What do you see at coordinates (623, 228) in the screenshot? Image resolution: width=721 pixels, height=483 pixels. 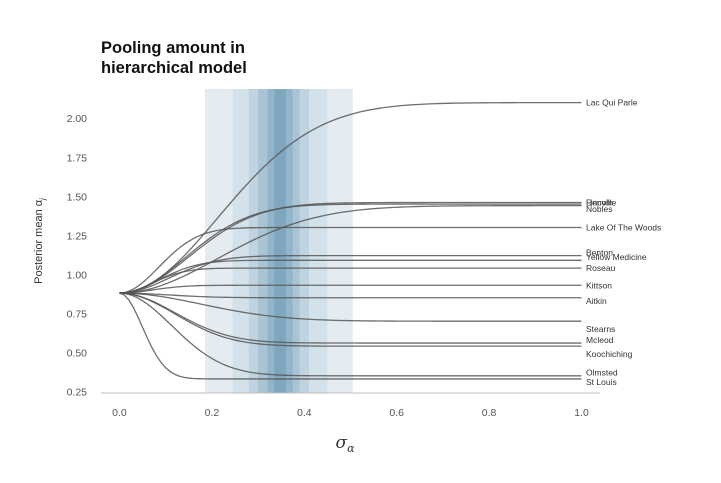 I see `series-label: Lake Of The Woods` at bounding box center [623, 228].